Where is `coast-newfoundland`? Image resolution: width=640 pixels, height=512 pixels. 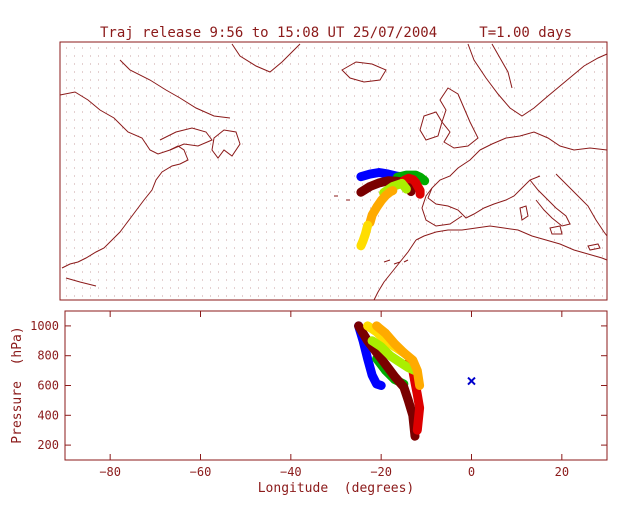 coast-newfoundland is located at coordinates (226, 144).